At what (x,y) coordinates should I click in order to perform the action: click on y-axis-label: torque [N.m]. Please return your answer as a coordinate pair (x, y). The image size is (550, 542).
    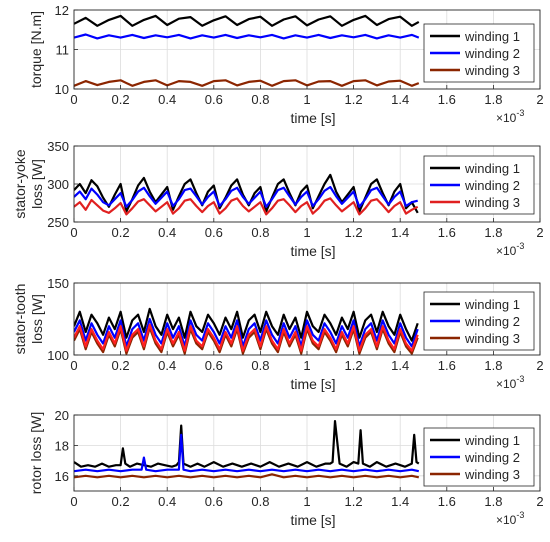
    Looking at the image, I should click on (36, 49).